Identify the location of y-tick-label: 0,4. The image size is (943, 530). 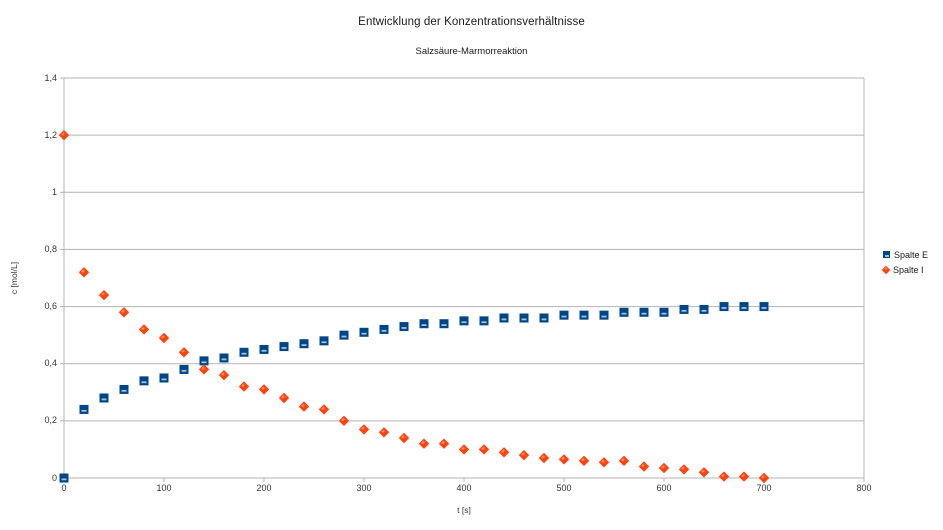
(50, 363).